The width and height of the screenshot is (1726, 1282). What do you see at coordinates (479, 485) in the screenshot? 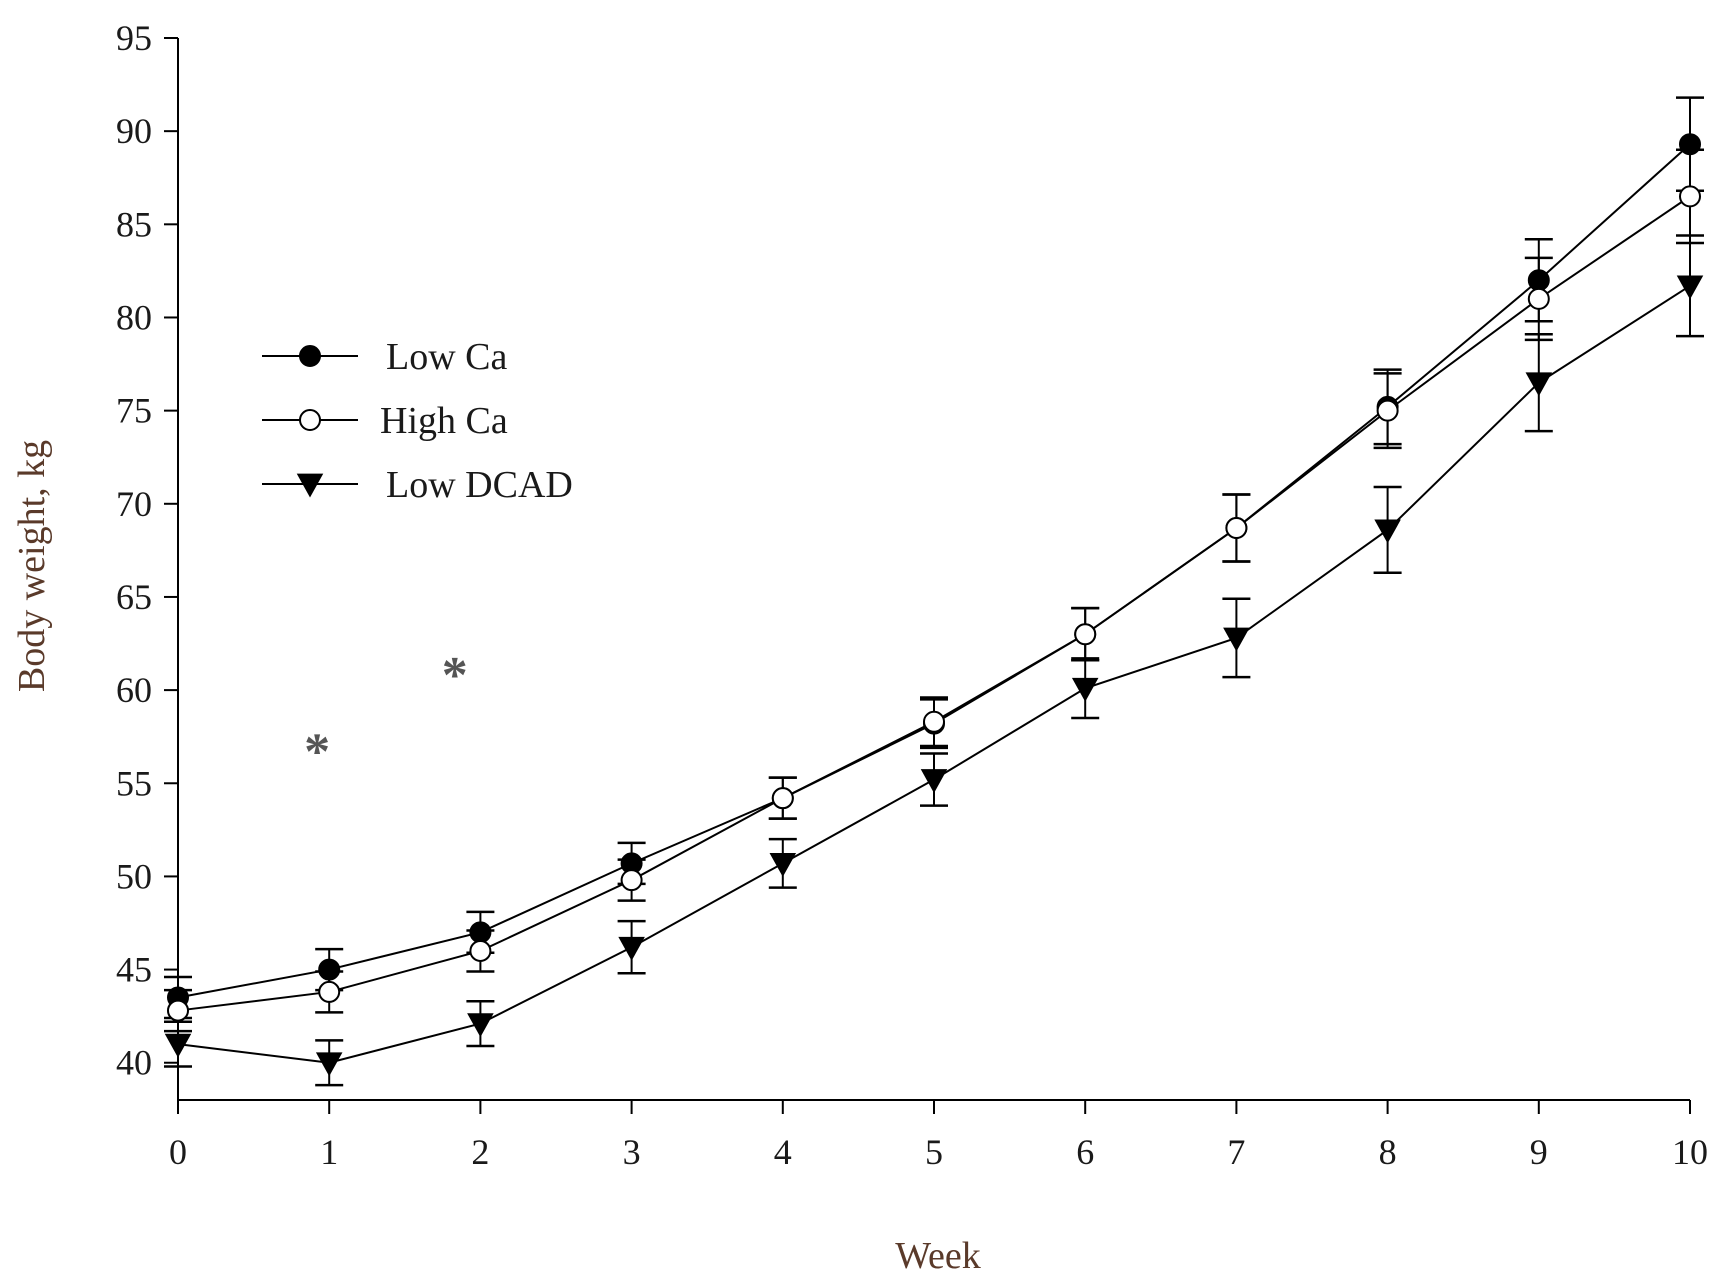
I see `legend-label-low-dcad: Low DCAD` at bounding box center [479, 485].